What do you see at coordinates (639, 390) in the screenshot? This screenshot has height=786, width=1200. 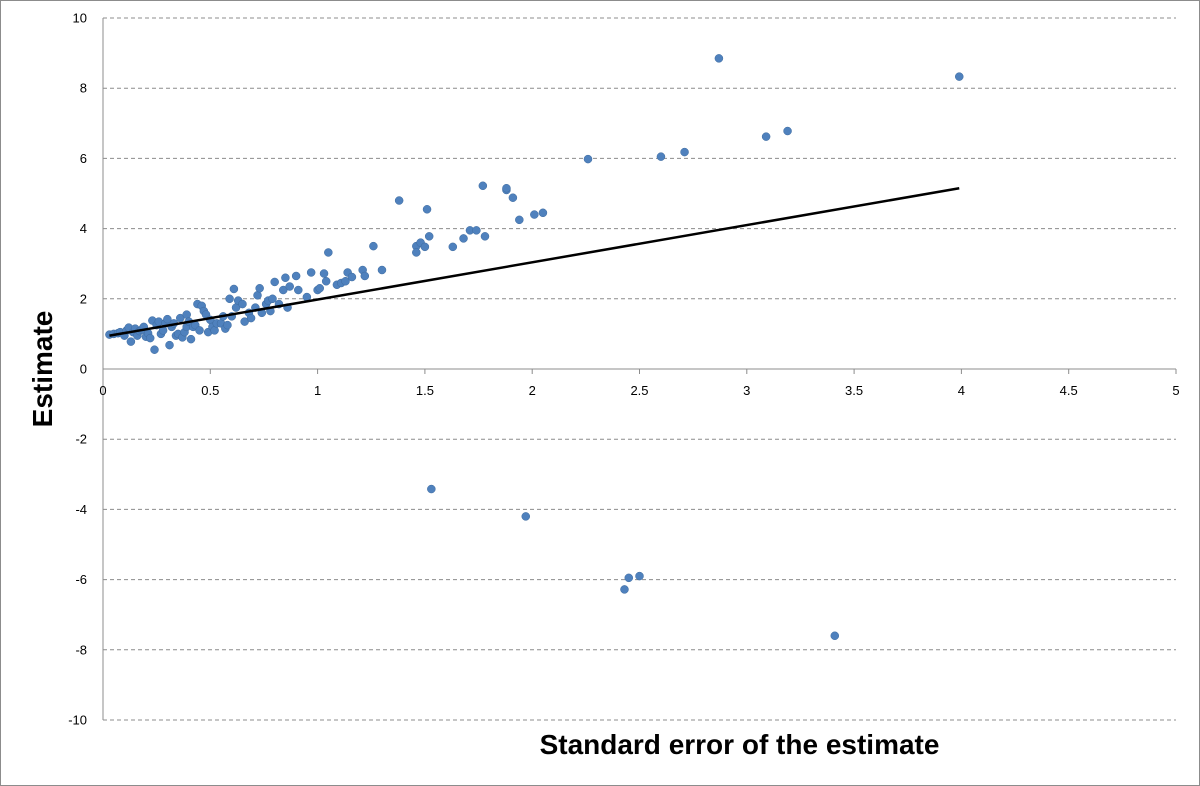 I see `x-tick-label: 2.5` at bounding box center [639, 390].